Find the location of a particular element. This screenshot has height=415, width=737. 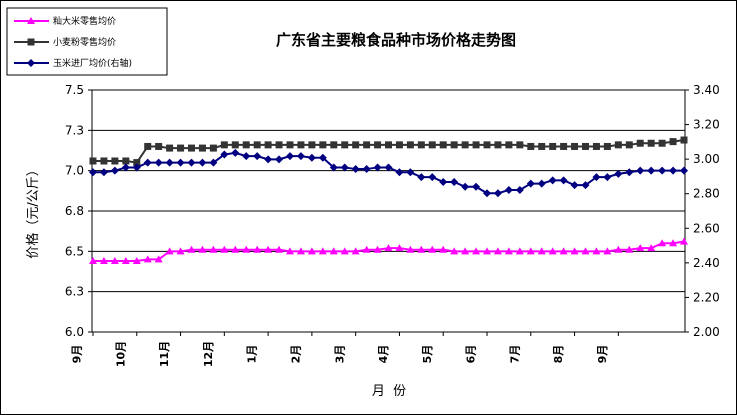

y-axis-title: 价格（元/公斤） is located at coordinates (33, 210).